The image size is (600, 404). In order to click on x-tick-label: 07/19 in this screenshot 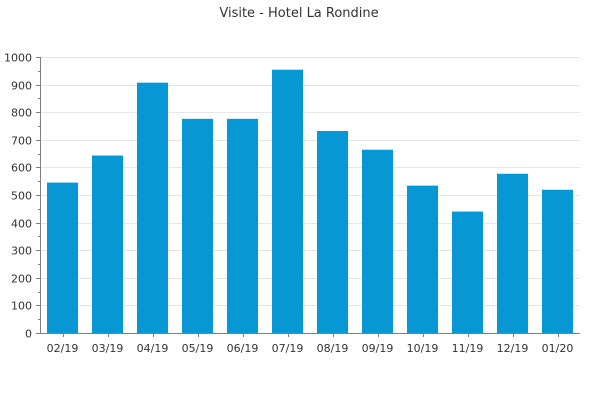, I will do `click(288, 348)`.